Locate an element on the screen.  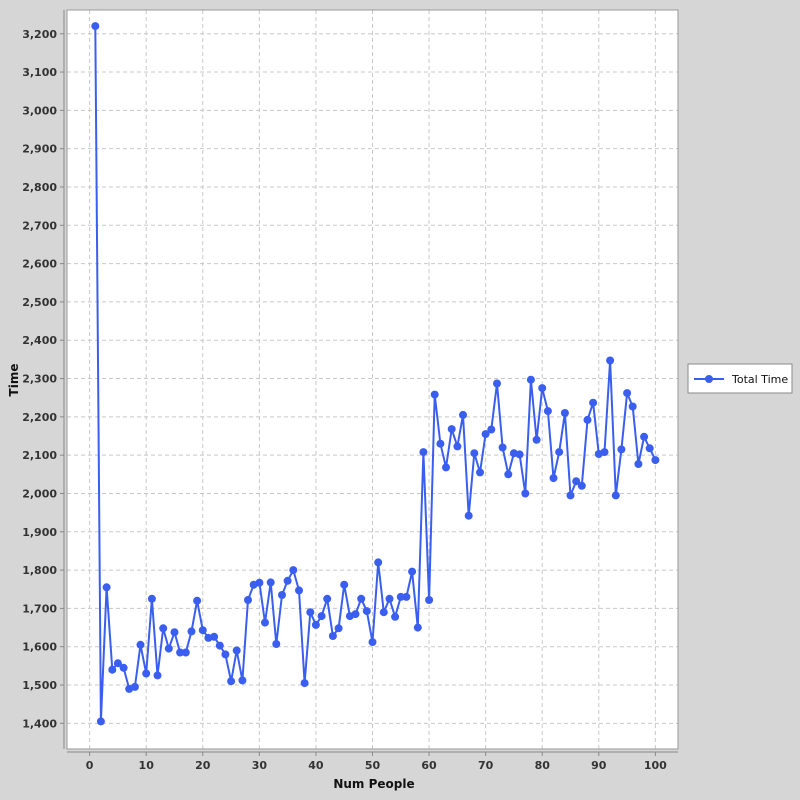
y-tick-label: 3,000 is located at coordinates (39, 110).